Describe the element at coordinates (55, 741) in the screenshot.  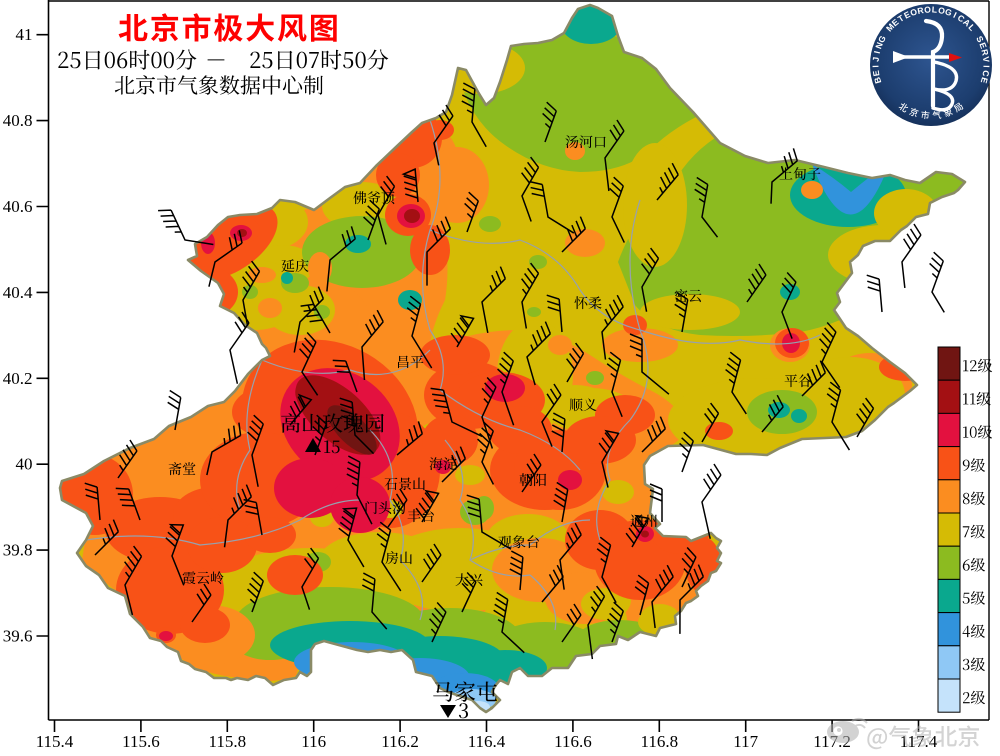
I see `svg-text: 115.4` at that location.